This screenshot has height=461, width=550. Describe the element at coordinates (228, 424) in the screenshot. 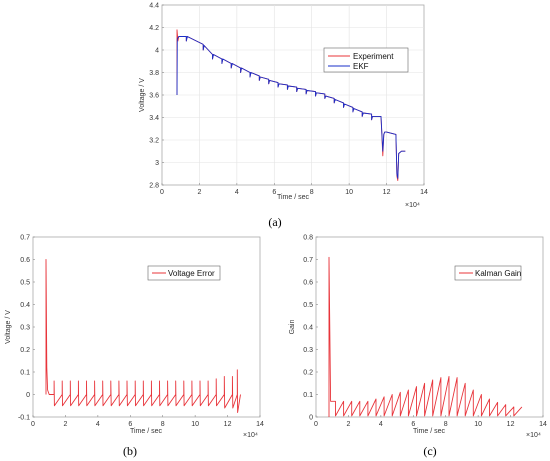

I see `chart-b-xtick-label: 12` at that location.